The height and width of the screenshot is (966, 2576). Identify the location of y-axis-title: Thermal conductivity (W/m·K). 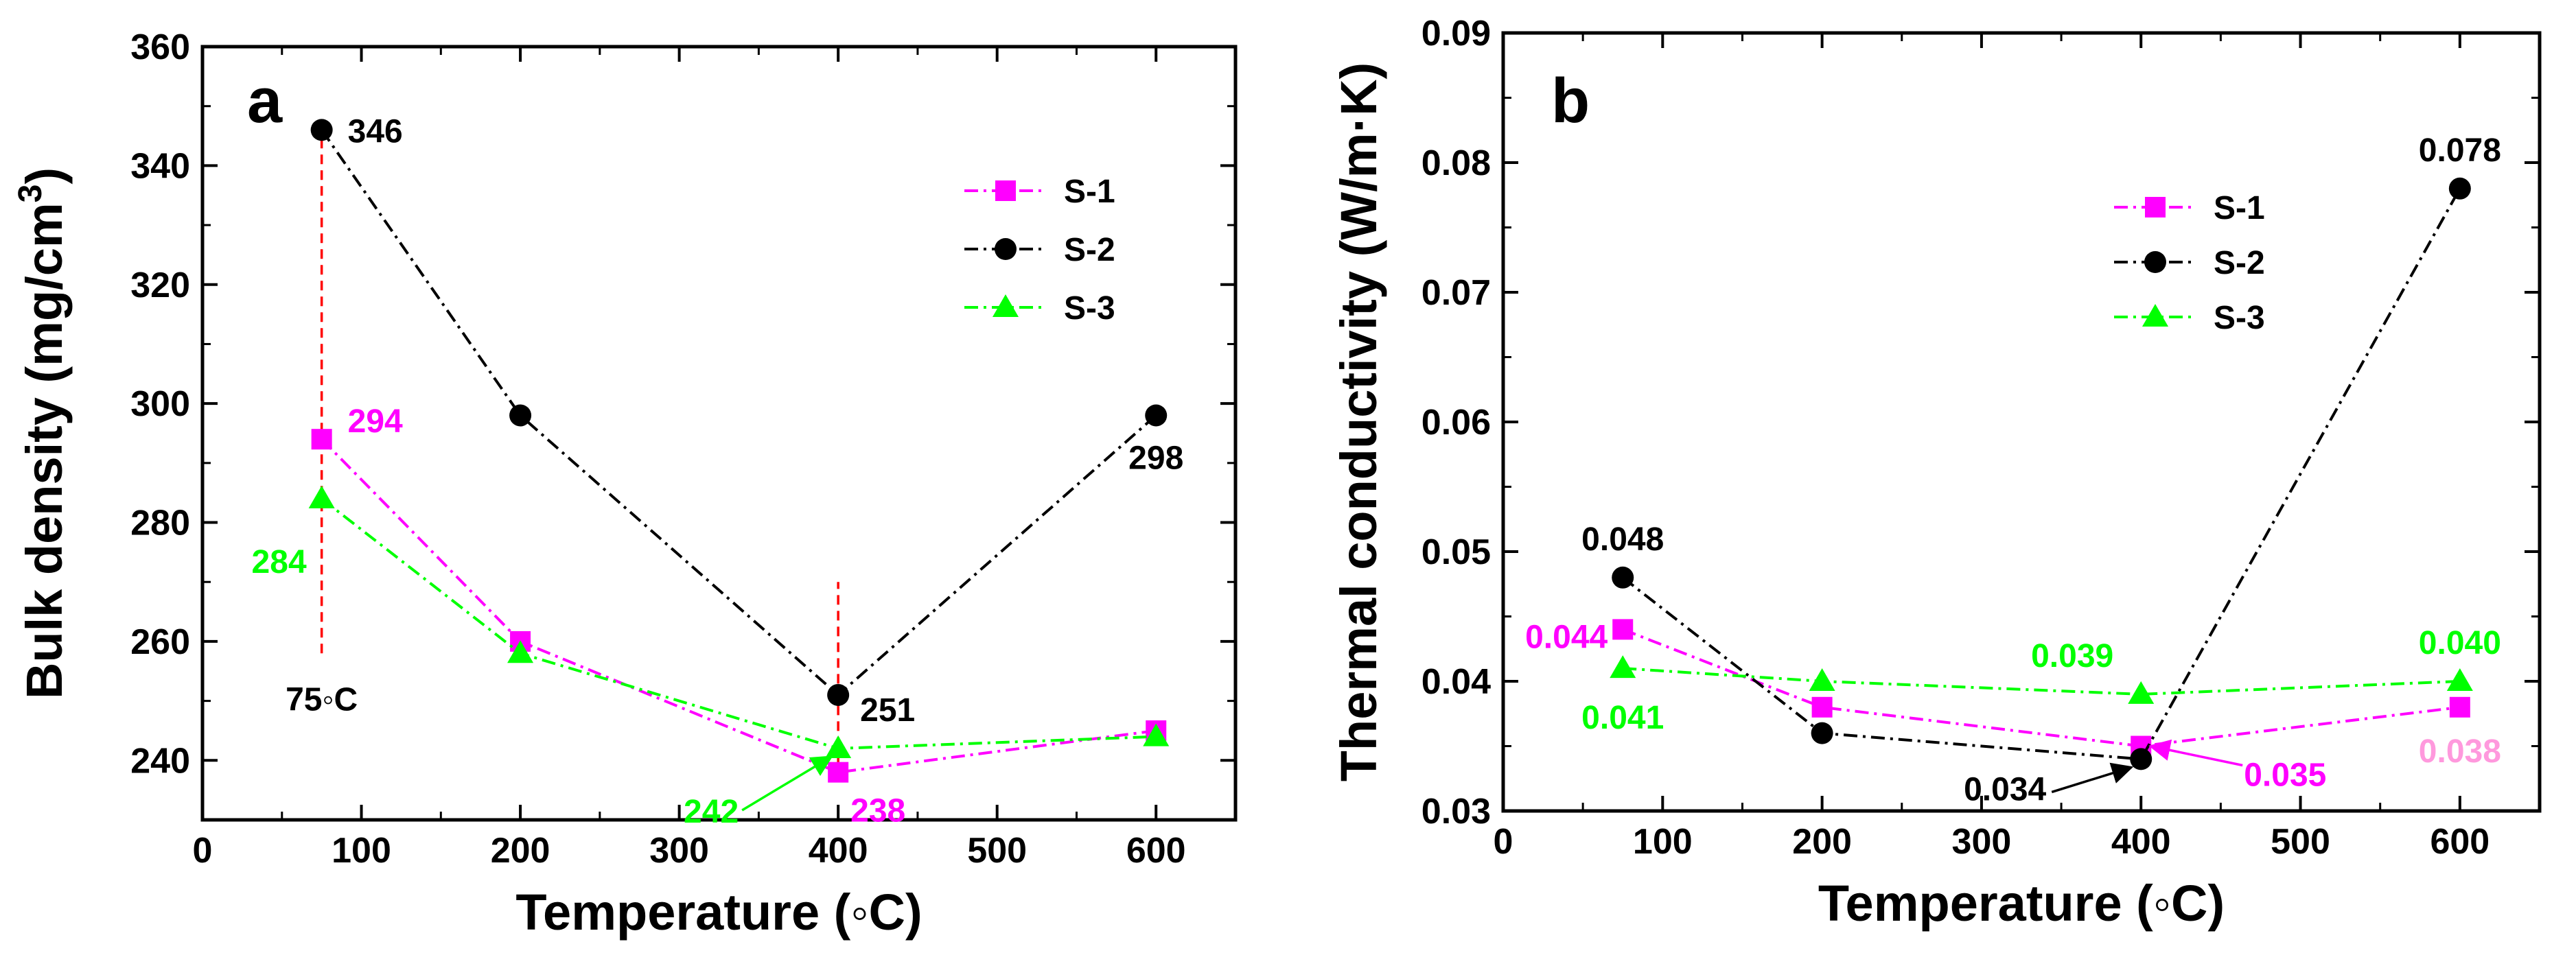
(1358, 421).